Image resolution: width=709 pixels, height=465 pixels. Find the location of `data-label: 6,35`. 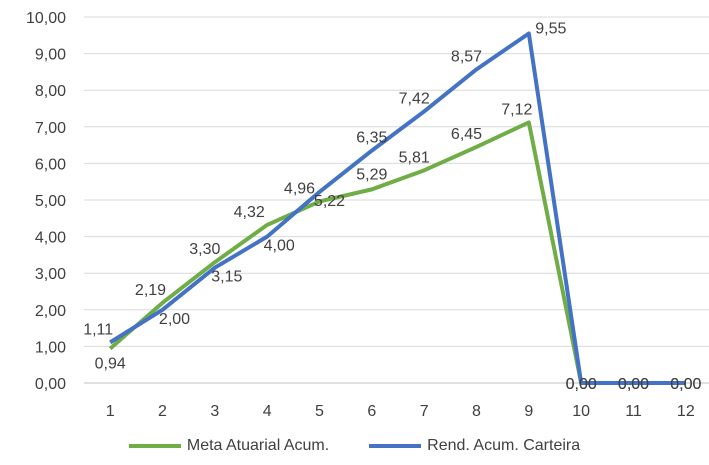

data-label: 6,35 is located at coordinates (371, 138).